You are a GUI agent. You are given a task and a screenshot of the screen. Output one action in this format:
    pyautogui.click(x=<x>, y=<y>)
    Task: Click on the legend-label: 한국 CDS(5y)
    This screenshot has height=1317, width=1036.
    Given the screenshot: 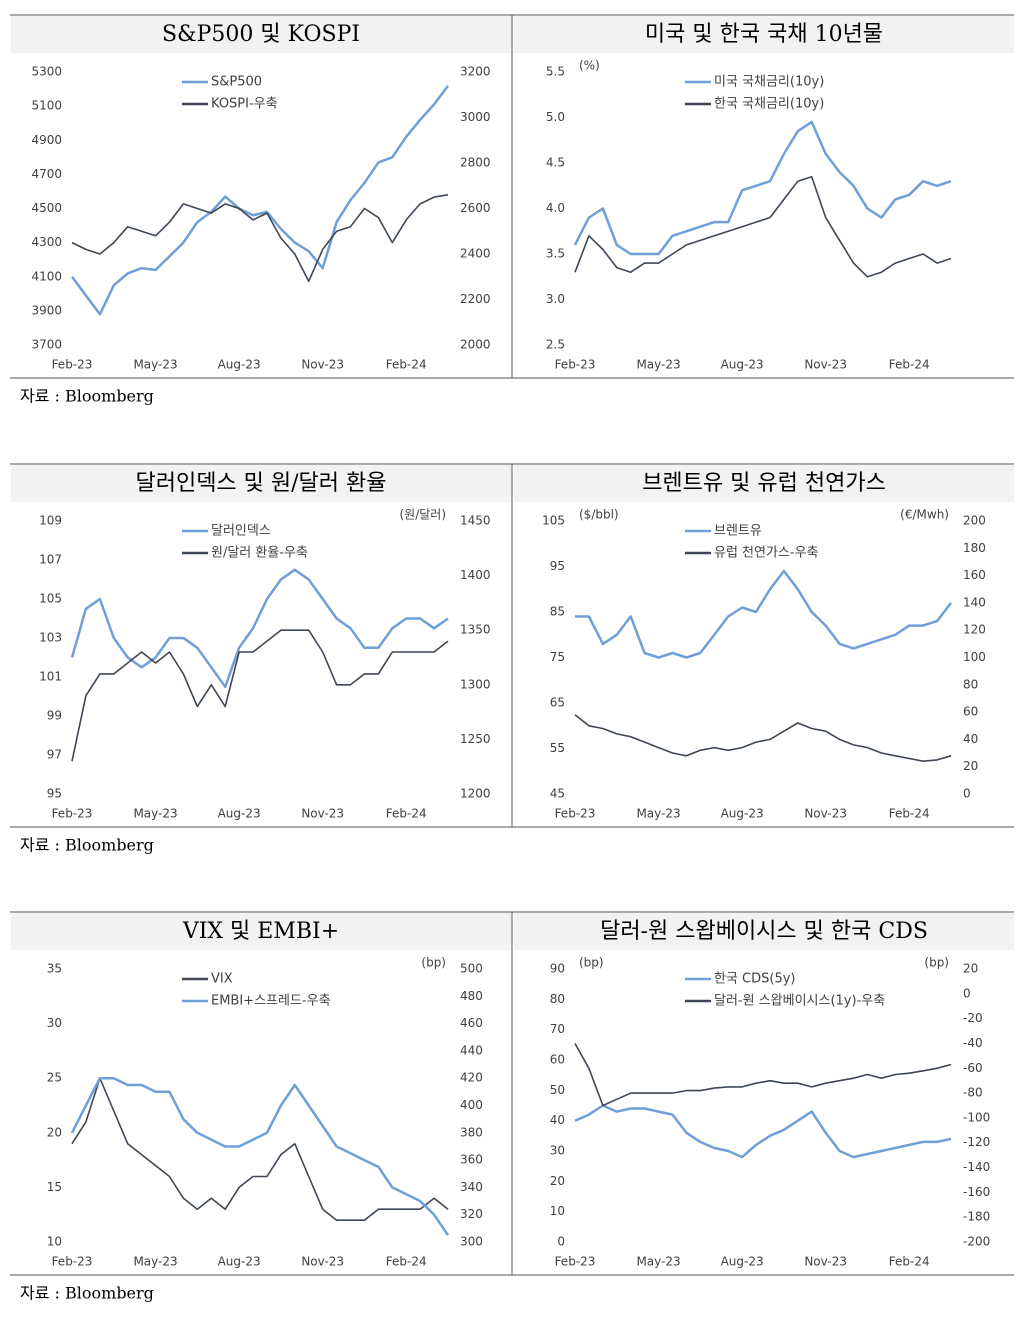 What is the action you would take?
    pyautogui.click(x=755, y=979)
    